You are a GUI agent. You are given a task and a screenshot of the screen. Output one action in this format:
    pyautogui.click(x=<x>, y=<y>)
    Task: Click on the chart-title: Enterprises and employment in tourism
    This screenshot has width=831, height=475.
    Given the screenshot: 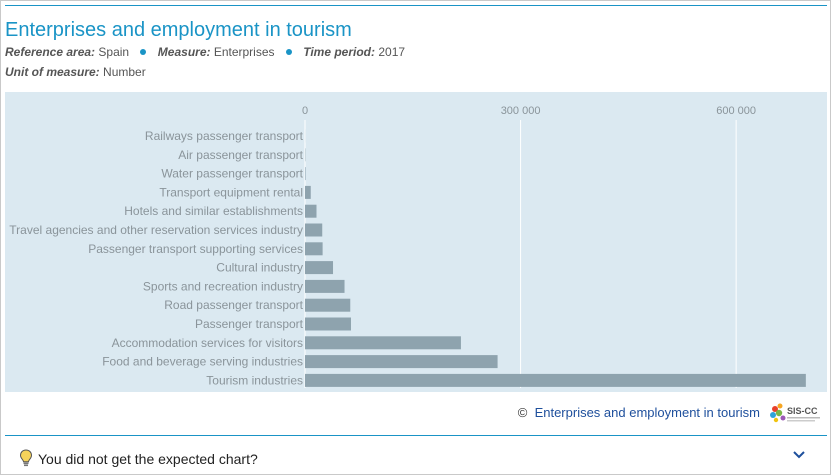 What is the action you would take?
    pyautogui.click(x=178, y=30)
    